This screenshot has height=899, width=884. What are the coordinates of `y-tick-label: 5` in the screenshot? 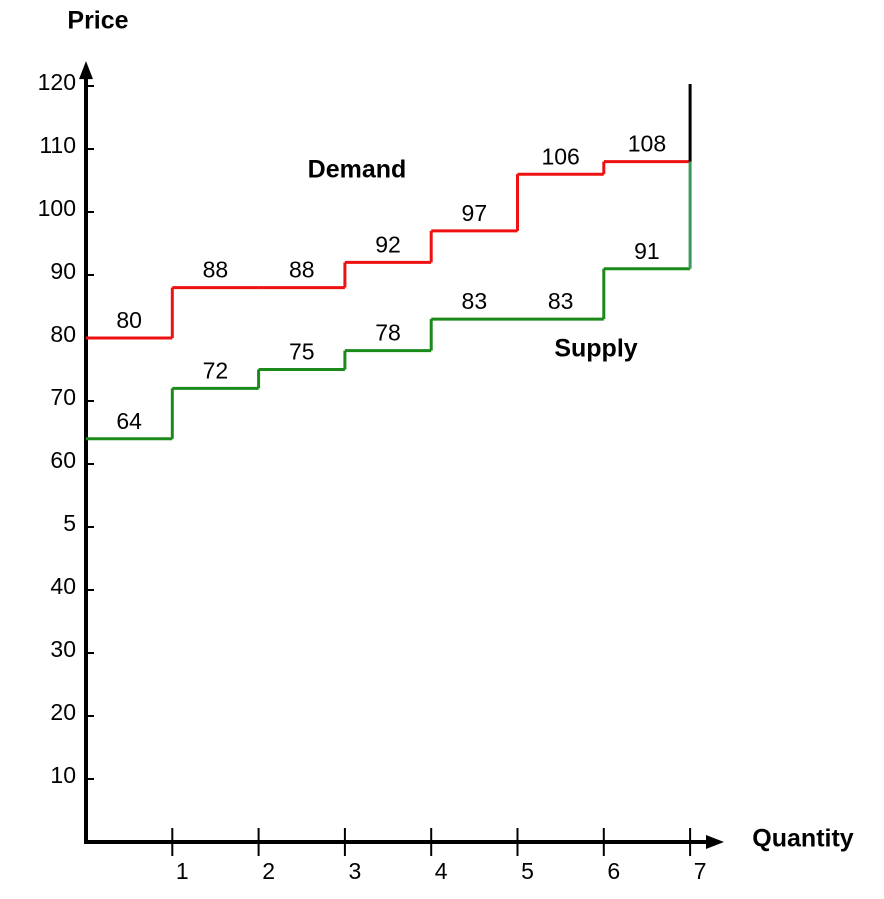 It's located at (69, 523).